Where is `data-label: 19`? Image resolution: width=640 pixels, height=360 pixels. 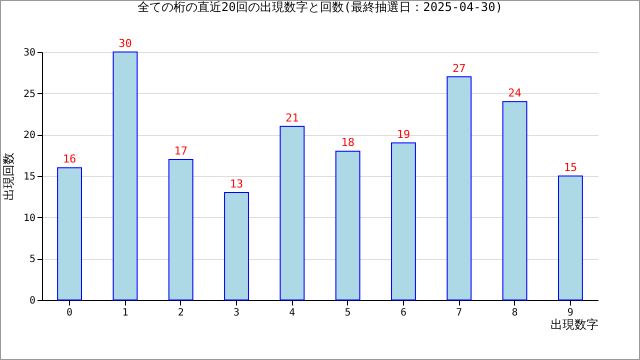 data-label: 19 is located at coordinates (403, 134).